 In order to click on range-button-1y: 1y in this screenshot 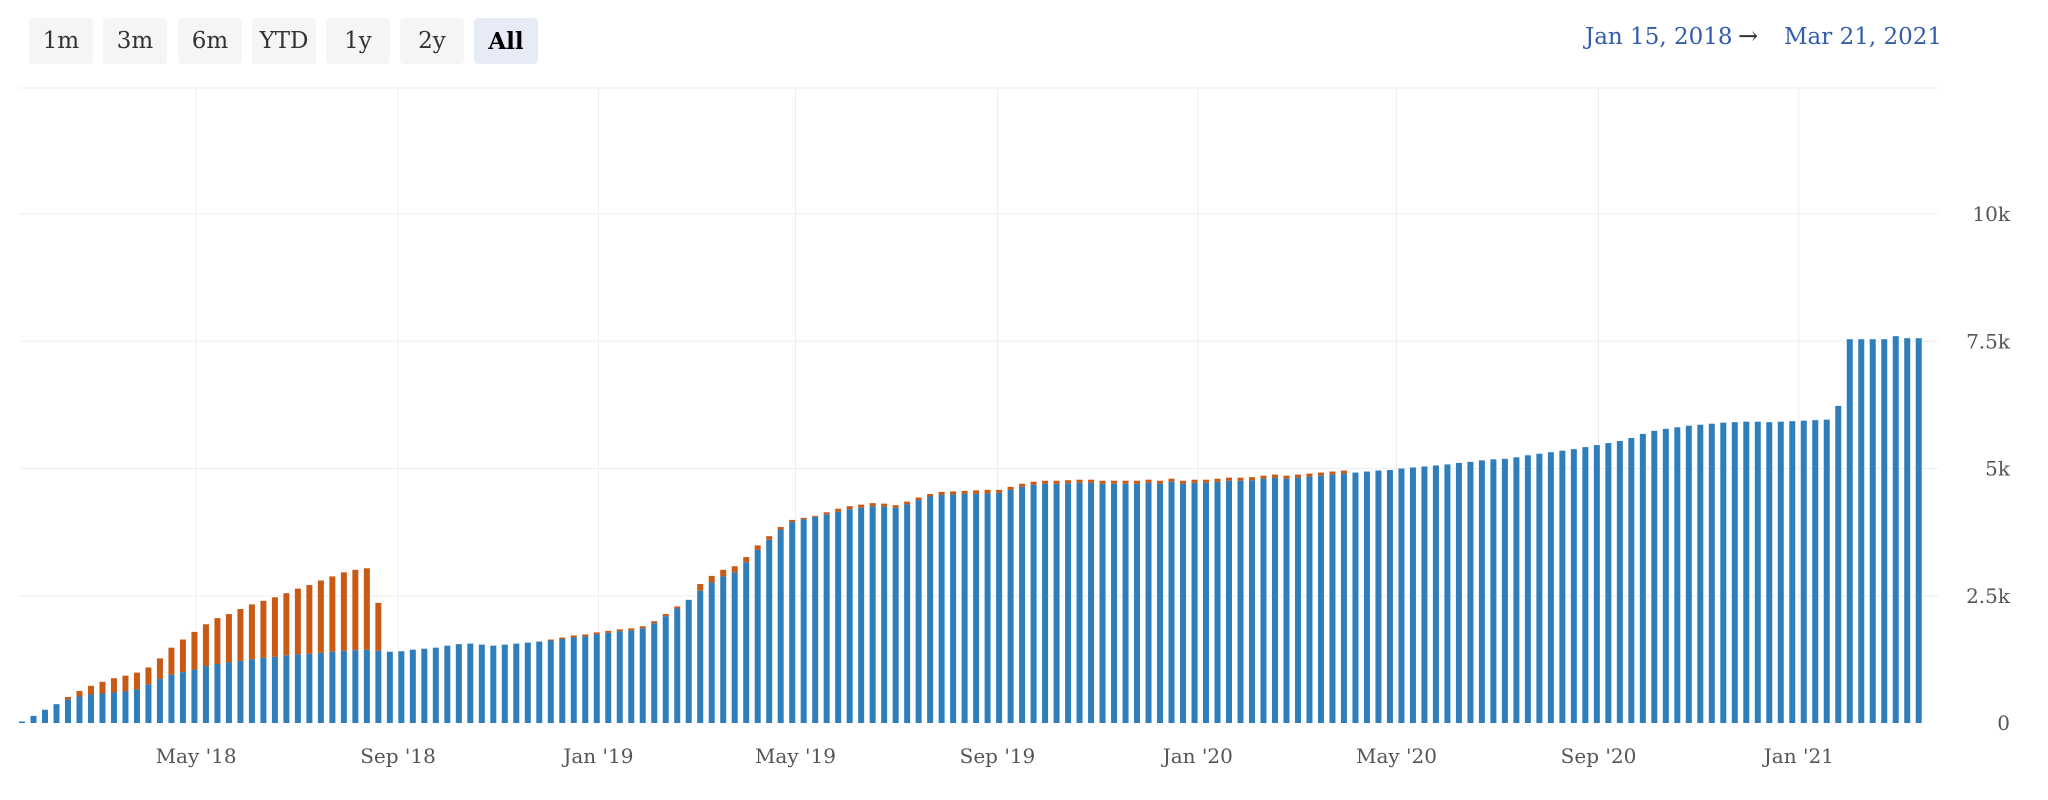, I will do `click(358, 41)`.